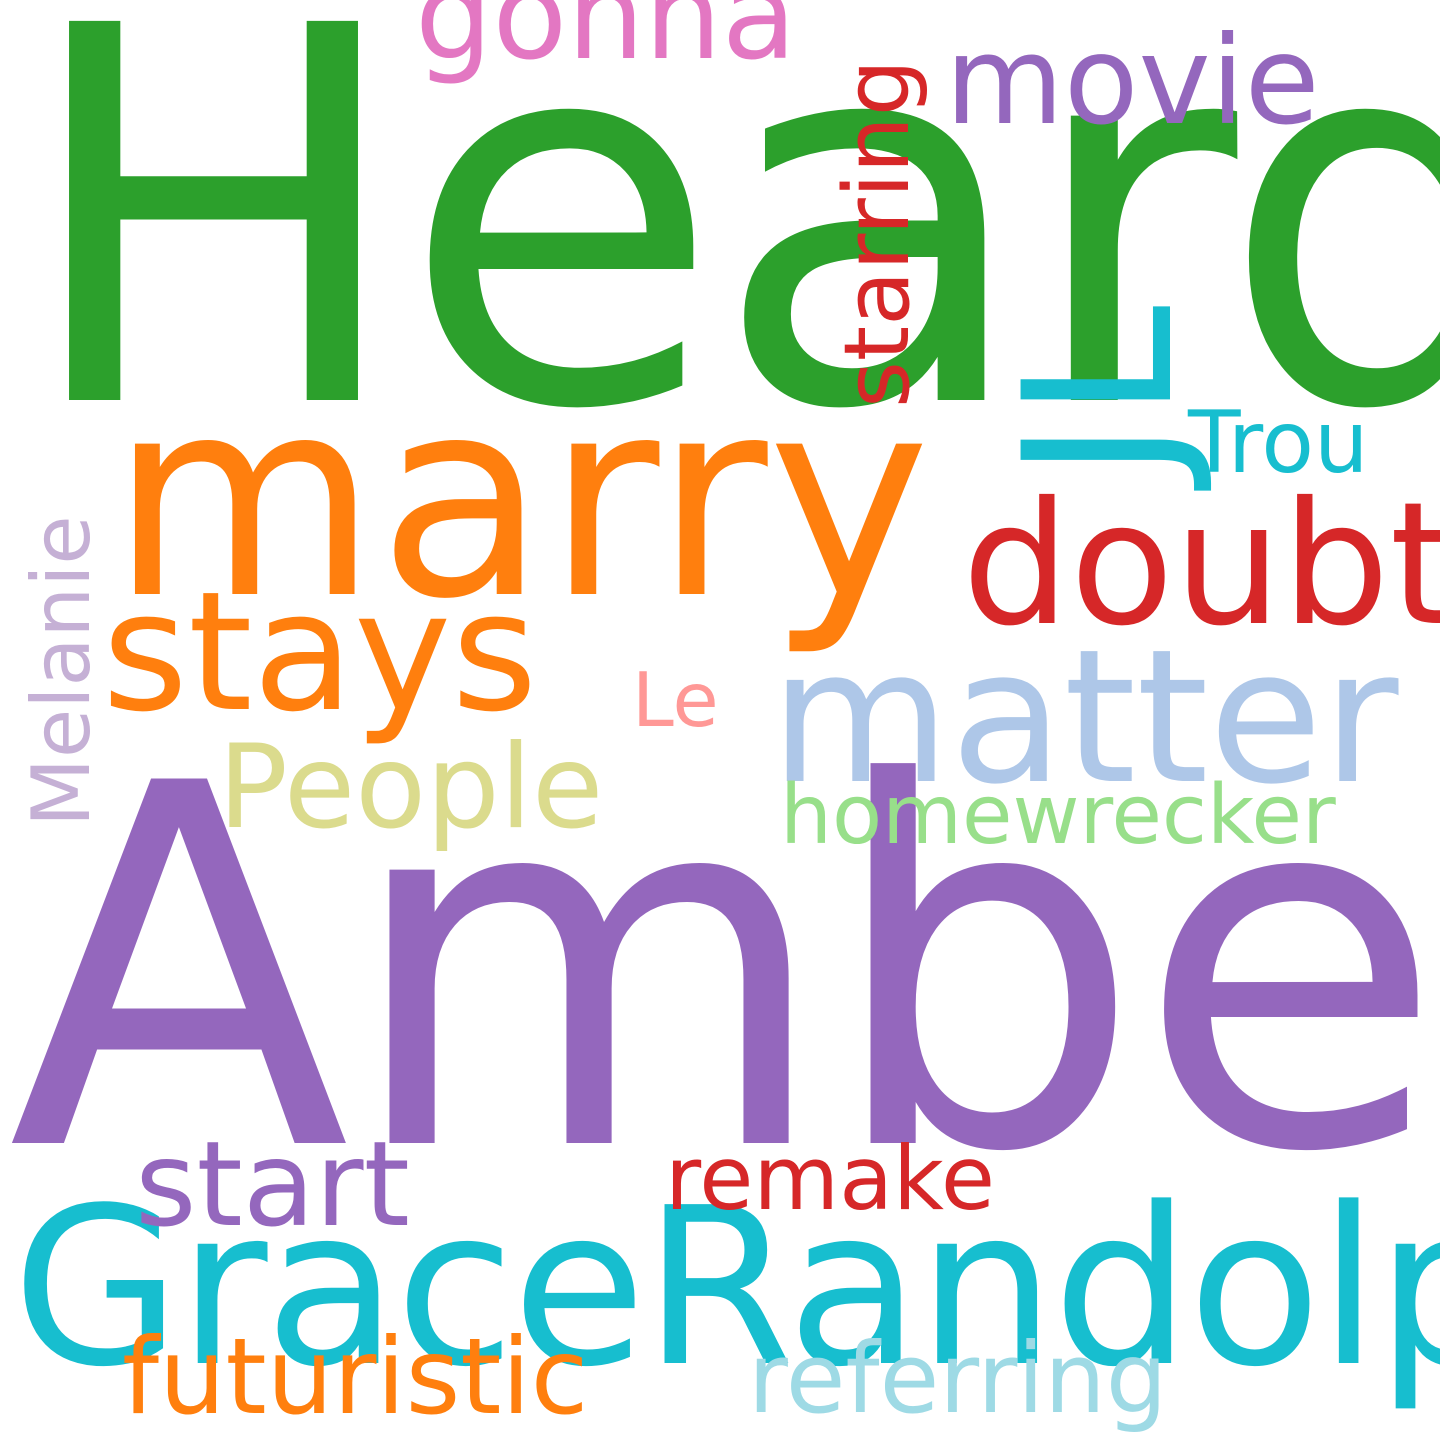 This screenshot has width=1440, height=1440. Describe the element at coordinates (520, 499) in the screenshot. I see `word-marry: marry` at that location.